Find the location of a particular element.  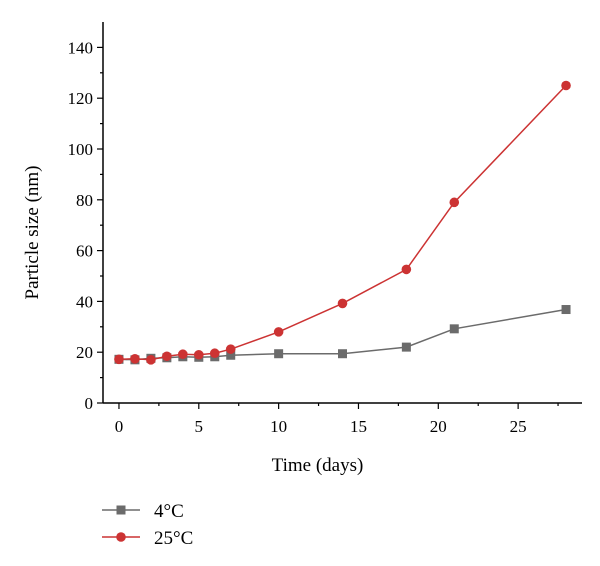

y-tick-label: 140 is located at coordinates (81, 47).